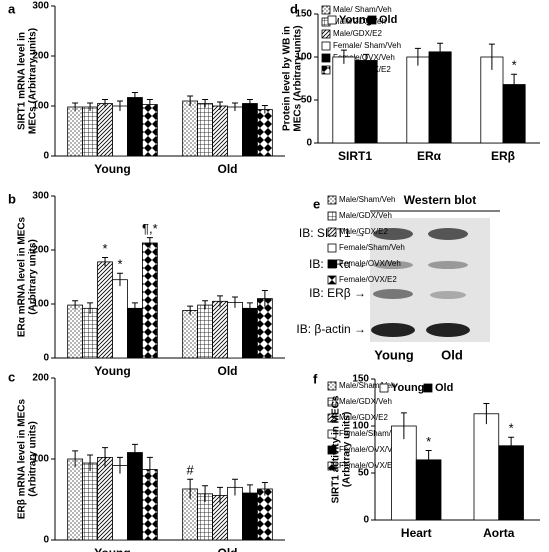 The image size is (549, 552). Describe the element at coordinates (150, 228) in the screenshot. I see `significance-mark: ¶,*` at that location.